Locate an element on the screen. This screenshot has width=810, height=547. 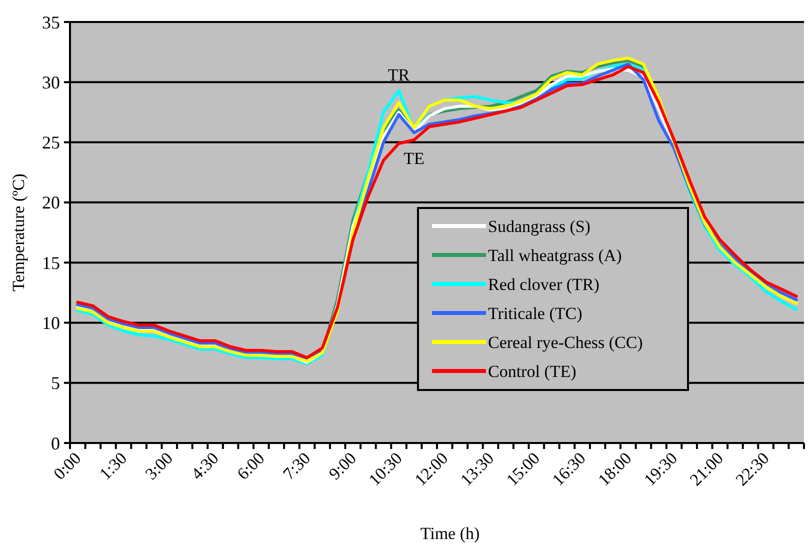
legend-label: Triticale (TC) is located at coordinates (535, 313).